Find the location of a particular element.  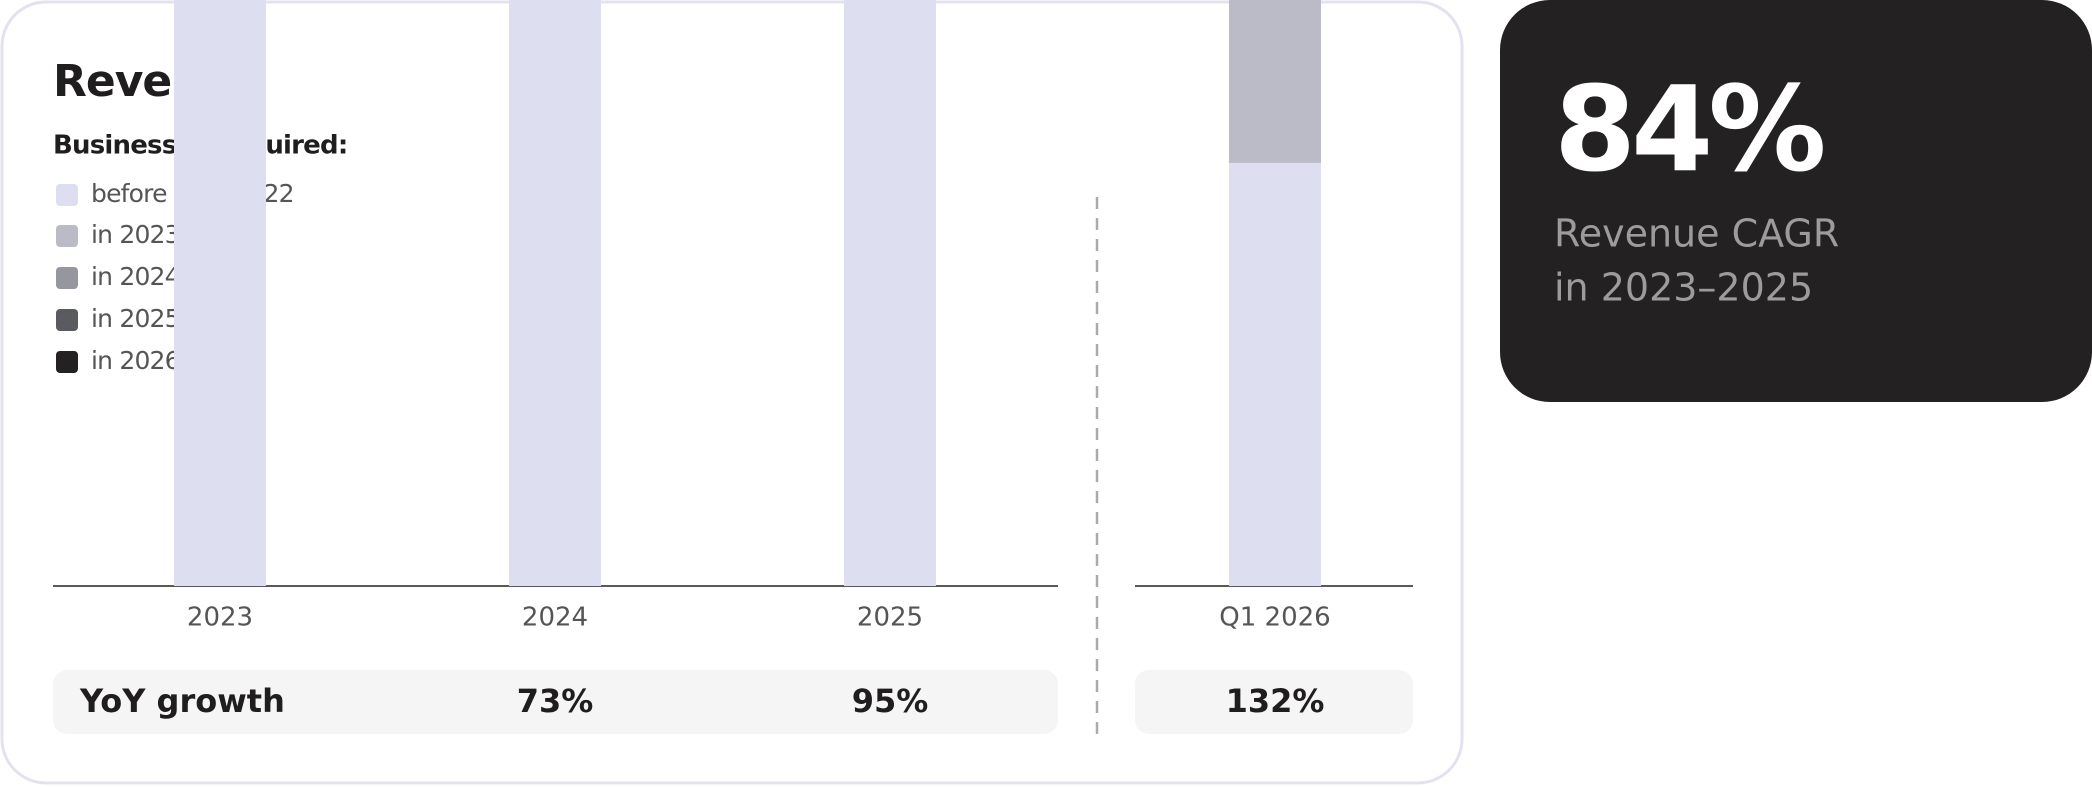

growth-value: 73% is located at coordinates (555, 701).